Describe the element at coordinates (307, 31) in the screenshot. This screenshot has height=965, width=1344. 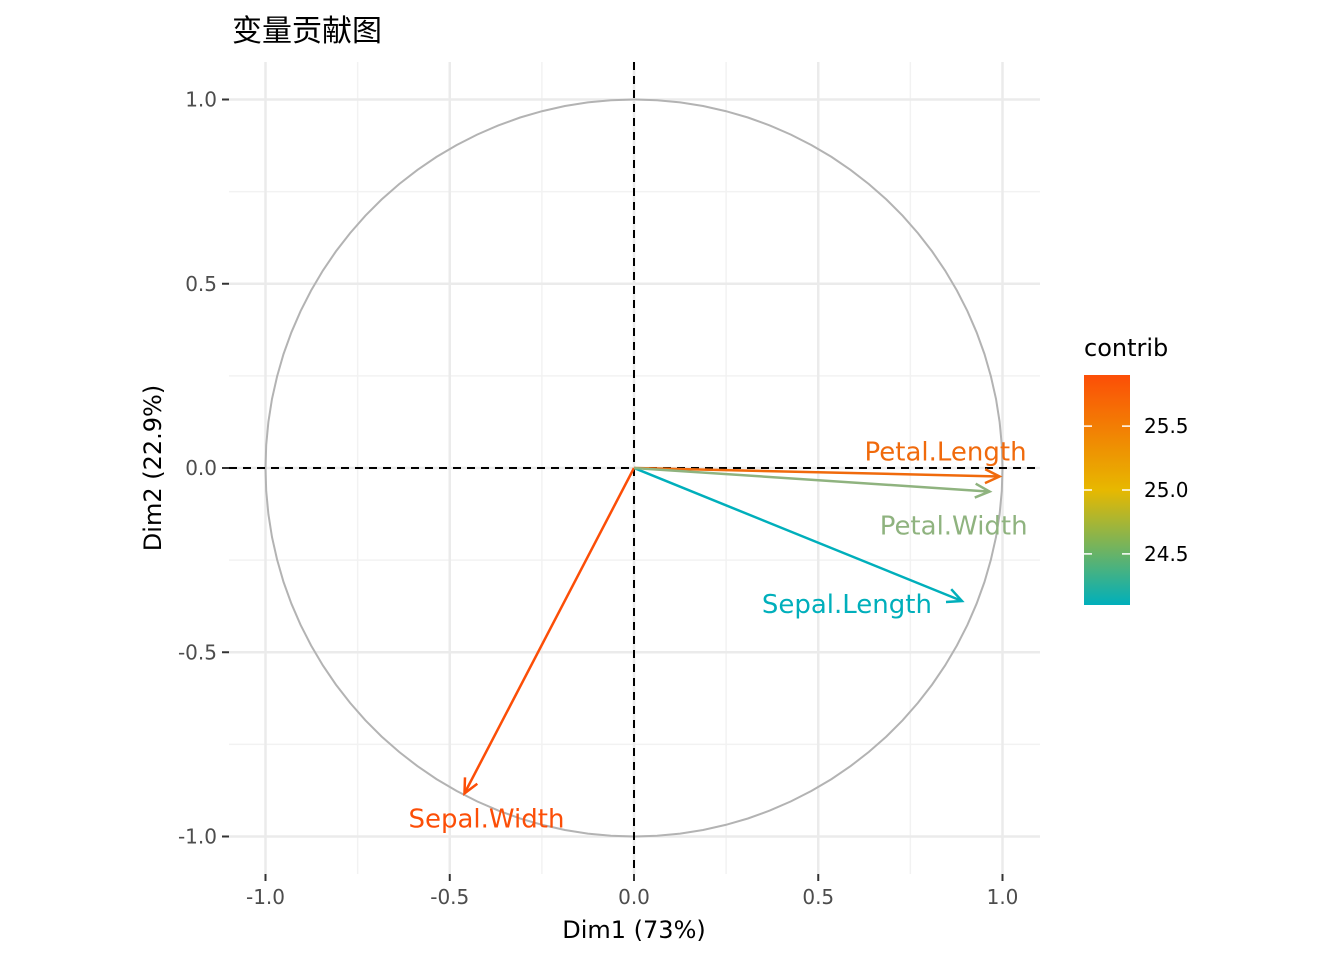
I see `chart-title: 变量贡献图` at that location.